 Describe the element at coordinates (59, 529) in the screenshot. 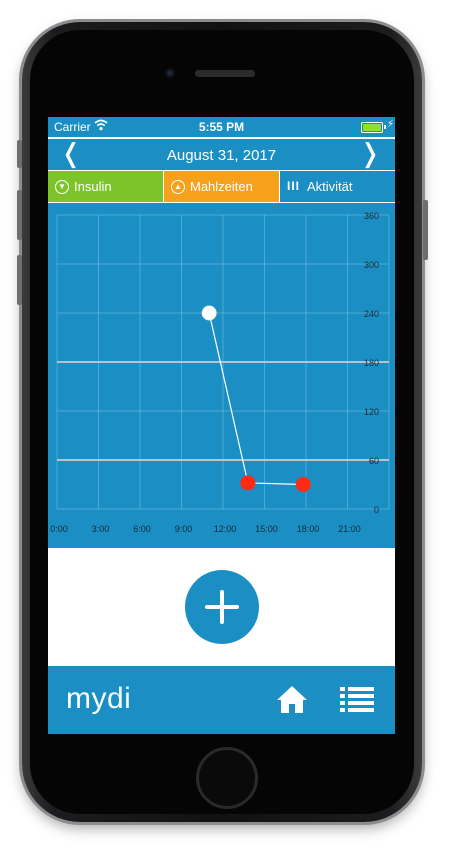

I see `x-tick-label: 0:00` at that location.